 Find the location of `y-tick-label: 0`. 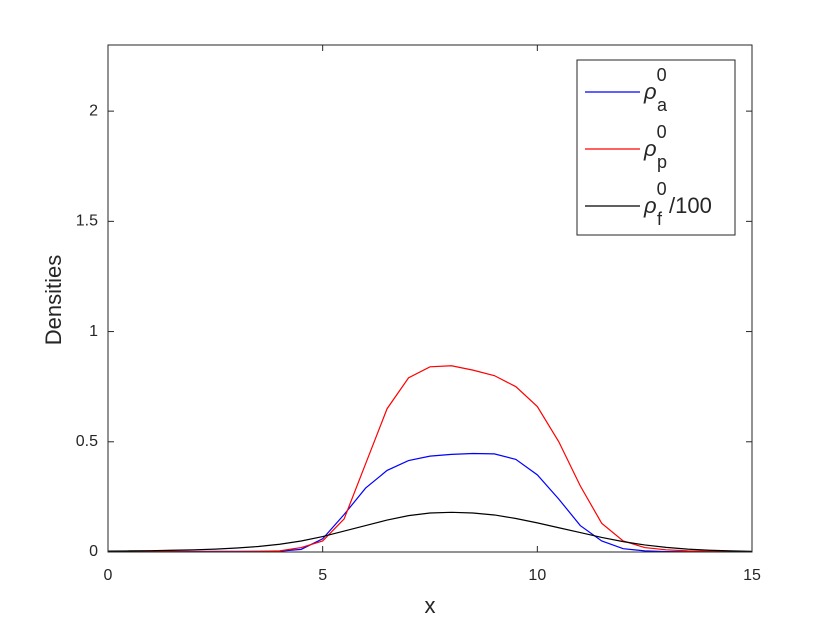

y-tick-label: 0 is located at coordinates (93, 551).